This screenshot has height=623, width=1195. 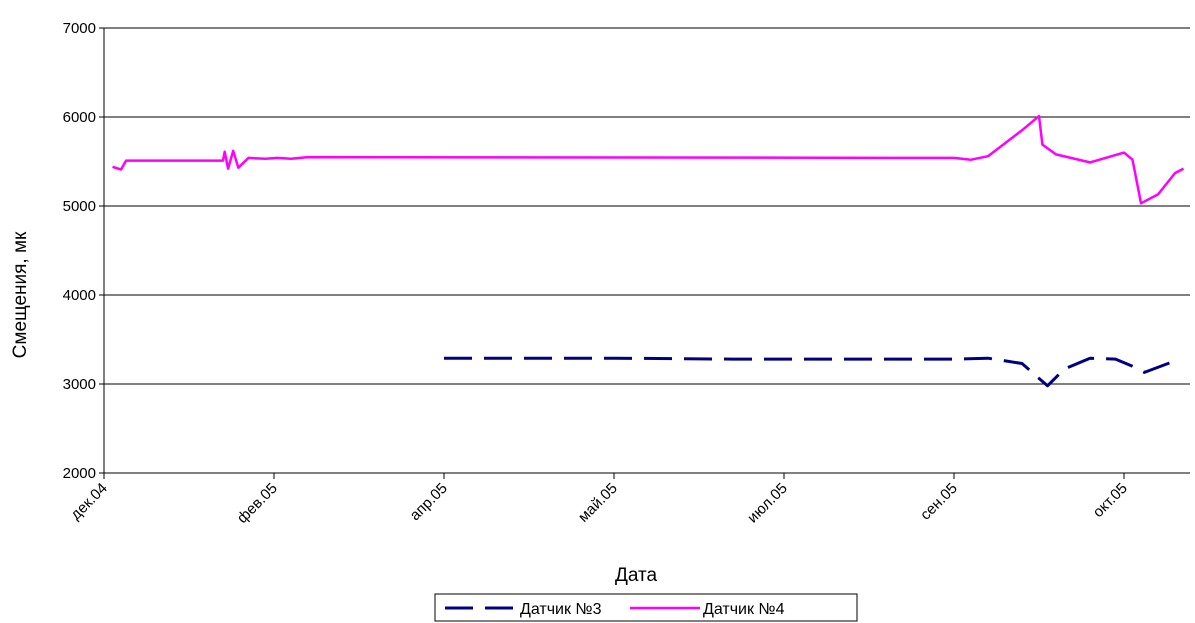 What do you see at coordinates (88, 501) in the screenshot?
I see `x-tick-label: дек.04` at bounding box center [88, 501].